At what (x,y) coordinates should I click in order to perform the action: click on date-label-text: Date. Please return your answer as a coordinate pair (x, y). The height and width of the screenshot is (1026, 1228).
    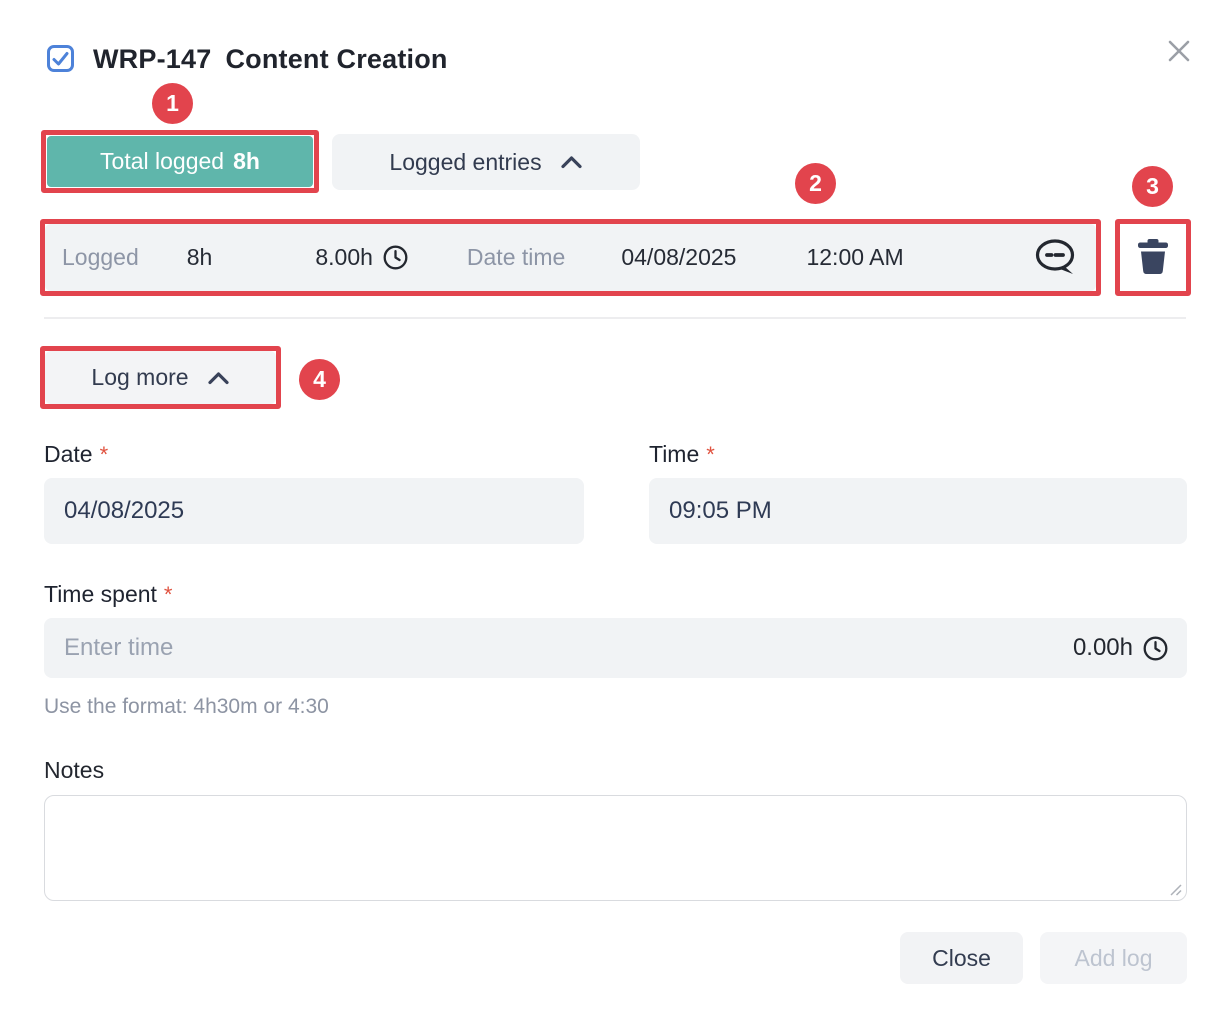
    Looking at the image, I should click on (68, 454).